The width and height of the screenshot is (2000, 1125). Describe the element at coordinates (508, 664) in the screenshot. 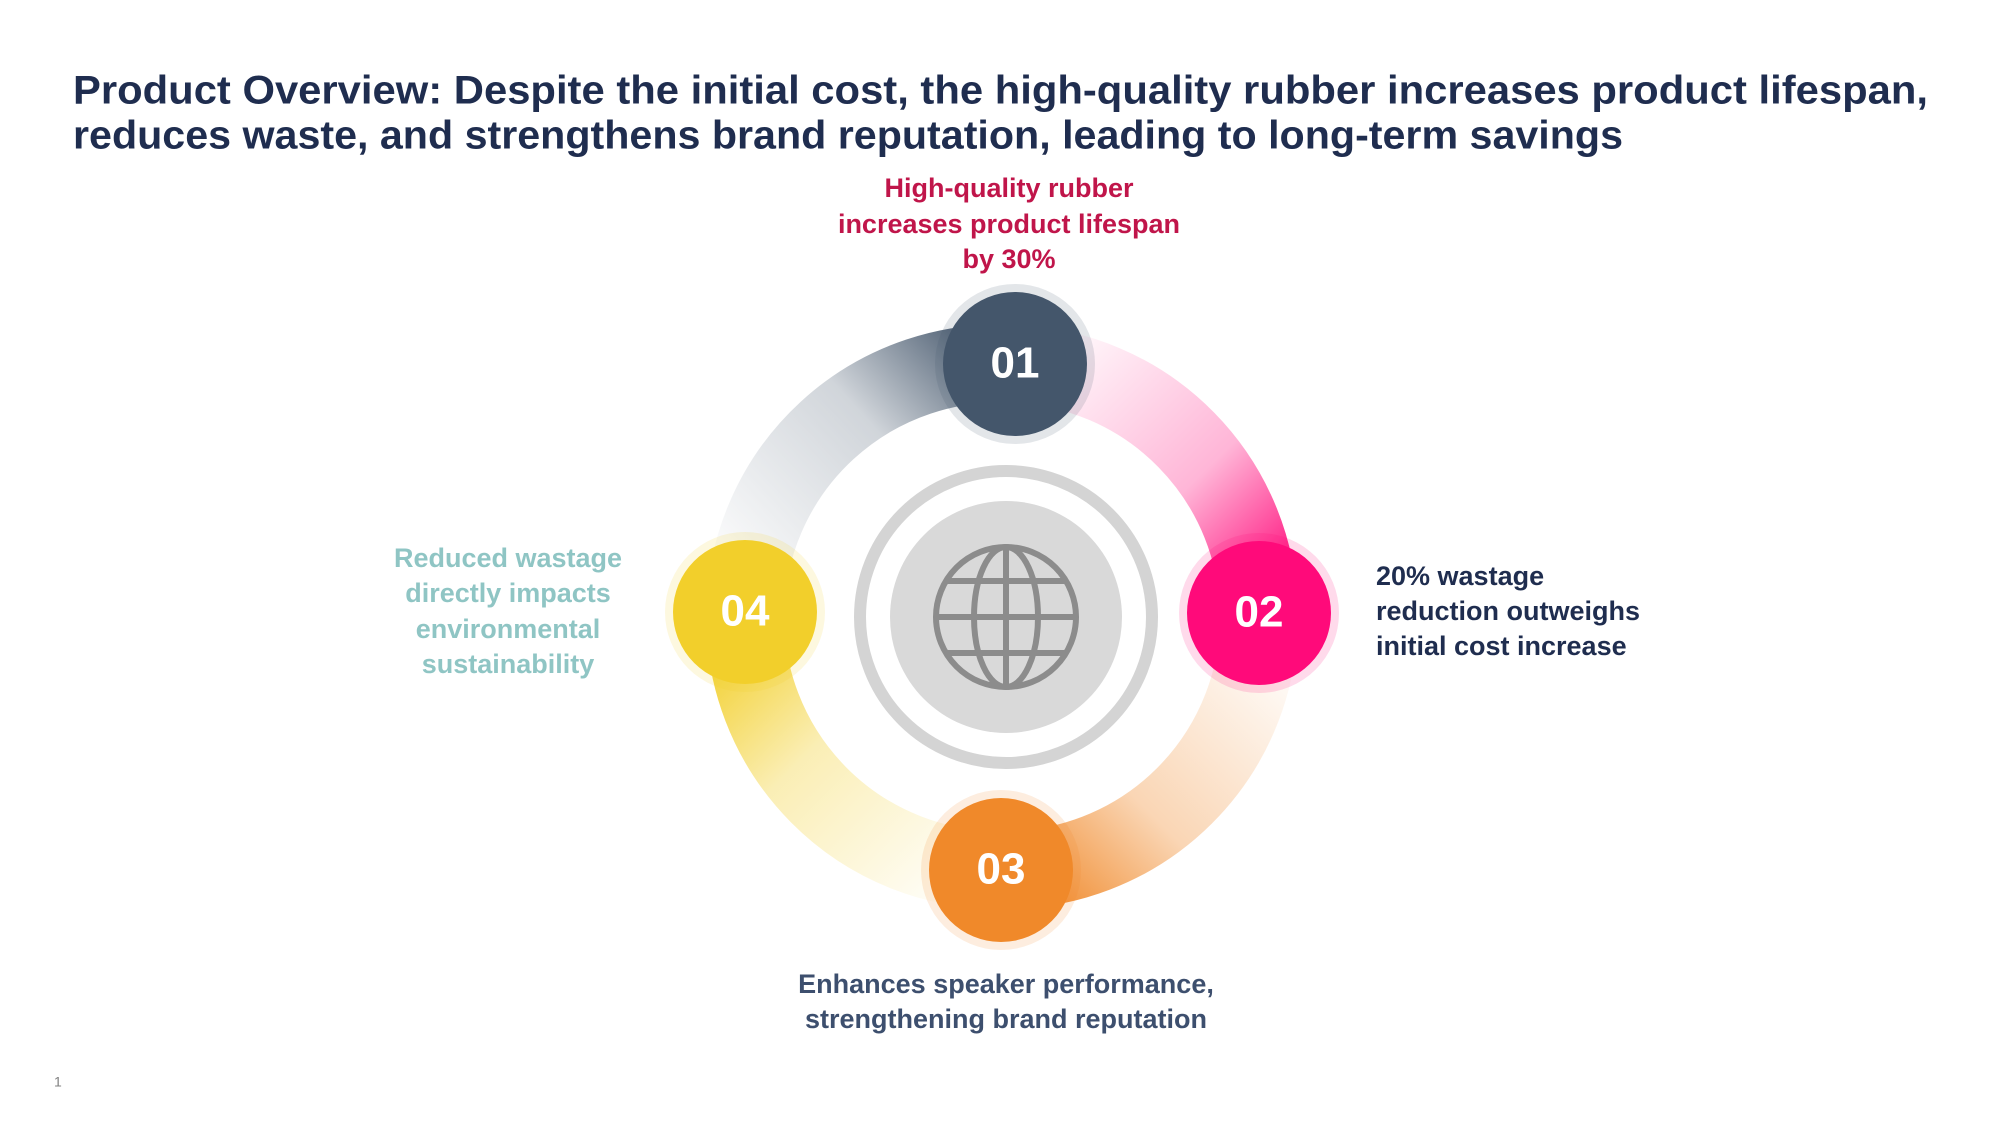

I see `text-line: sustainability` at that location.